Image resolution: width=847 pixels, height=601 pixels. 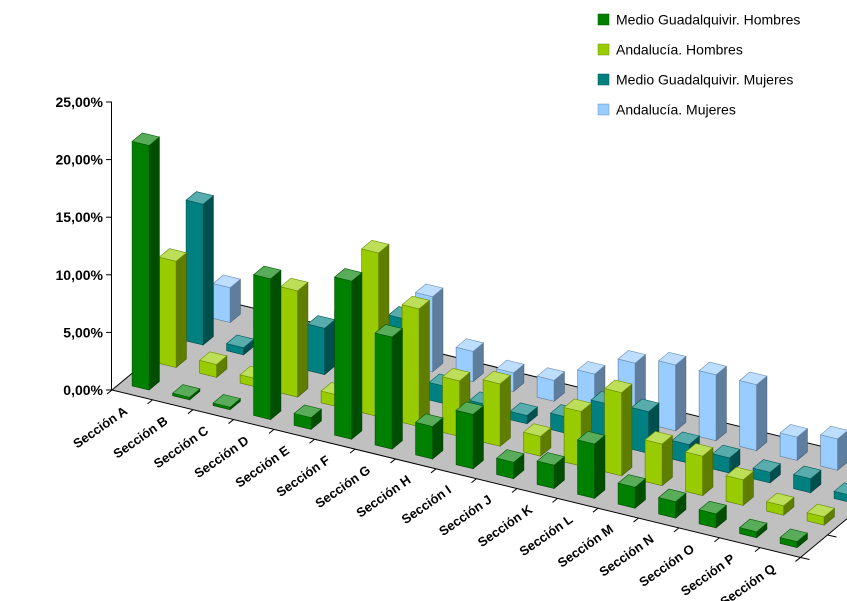 I want to click on legend-label: Medio Guadalquivir. Mujeres, so click(x=704, y=80).